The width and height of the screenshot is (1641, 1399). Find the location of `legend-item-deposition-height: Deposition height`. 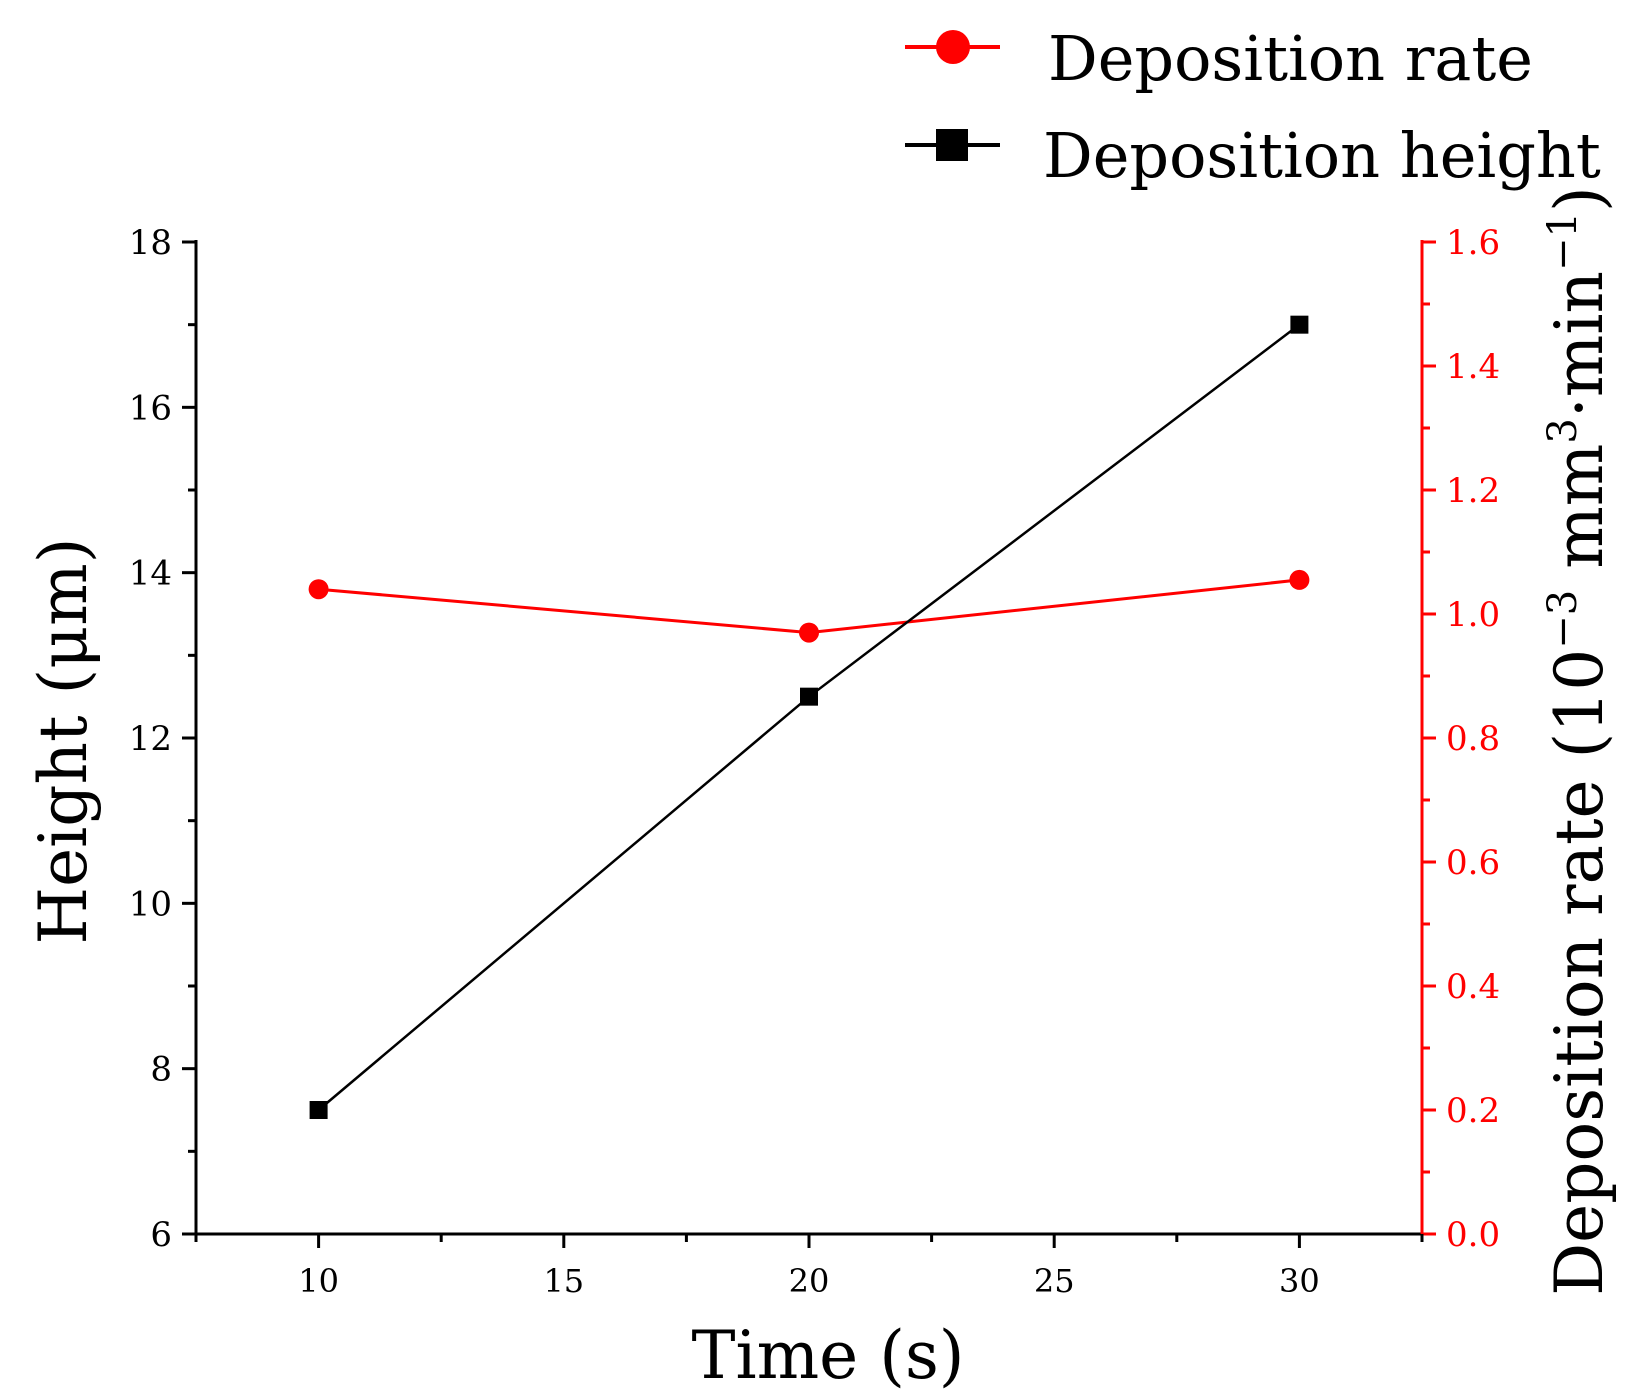

legend-item-deposition-height: Deposition height is located at coordinates (1253, 155).